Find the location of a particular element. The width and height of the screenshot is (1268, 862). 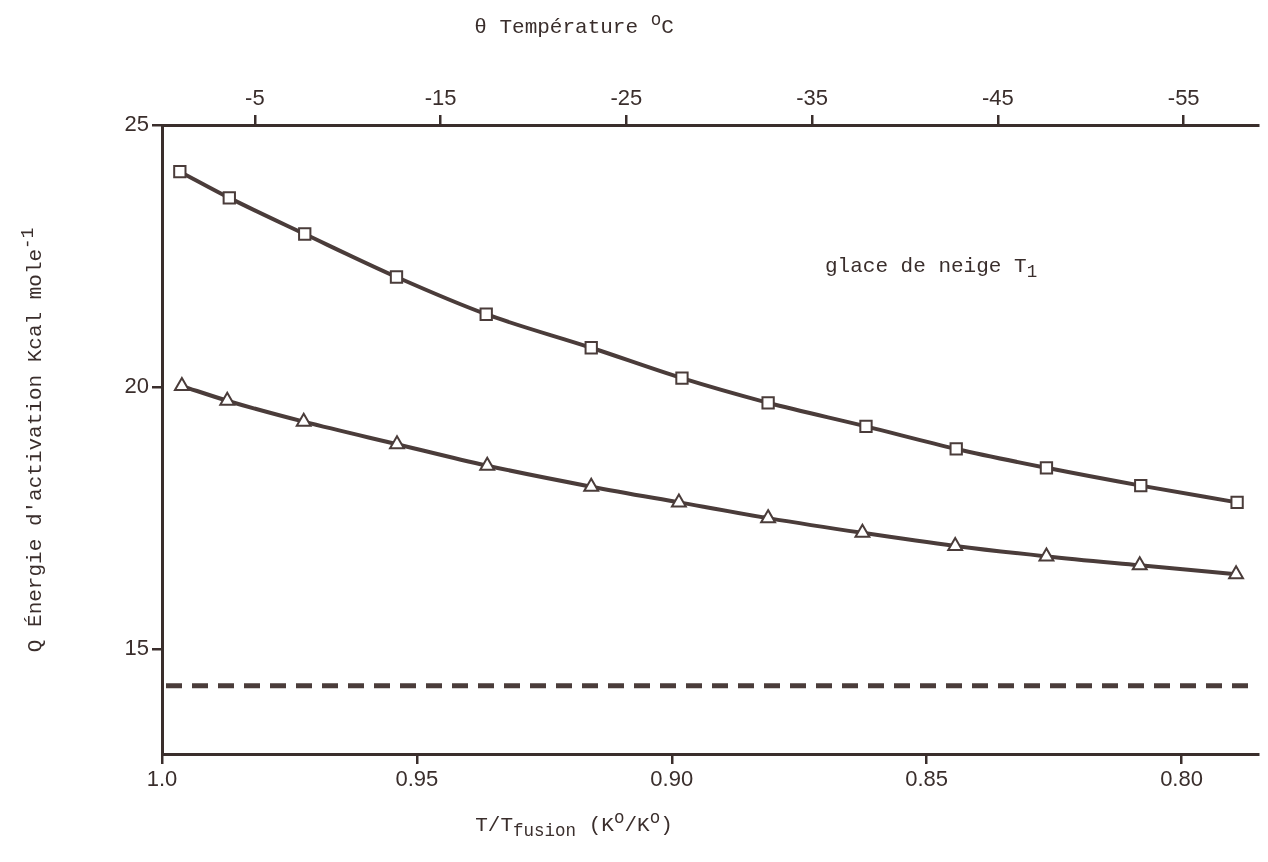

y-tick-label: 20 is located at coordinates (136, 386).